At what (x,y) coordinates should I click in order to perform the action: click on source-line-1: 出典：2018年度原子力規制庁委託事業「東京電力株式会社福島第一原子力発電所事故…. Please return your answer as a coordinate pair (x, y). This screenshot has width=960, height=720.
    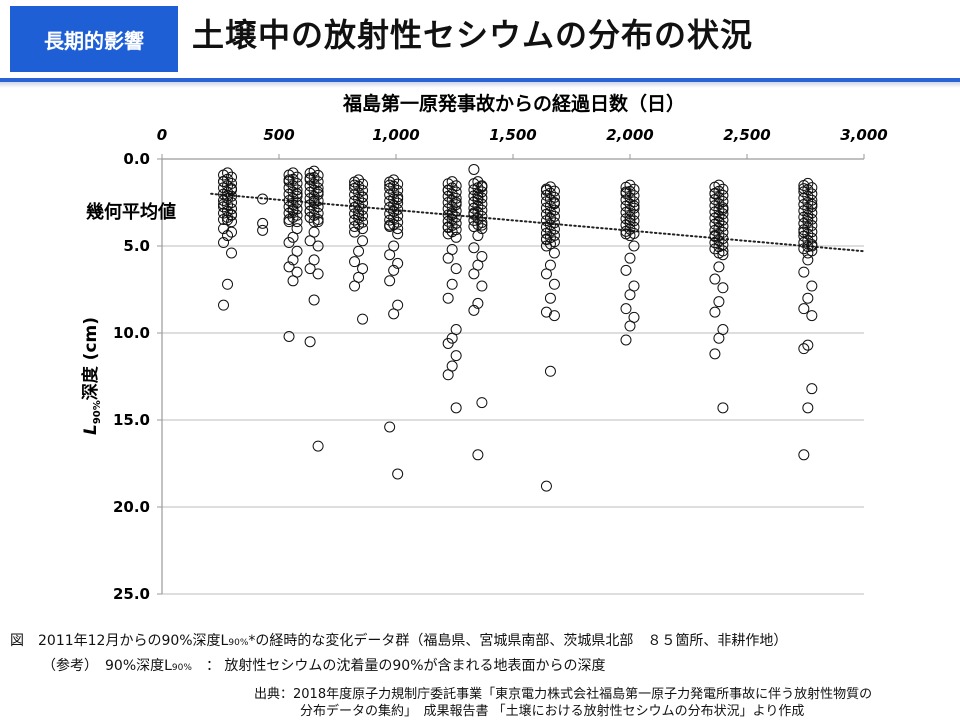
    Looking at the image, I should click on (563, 694).